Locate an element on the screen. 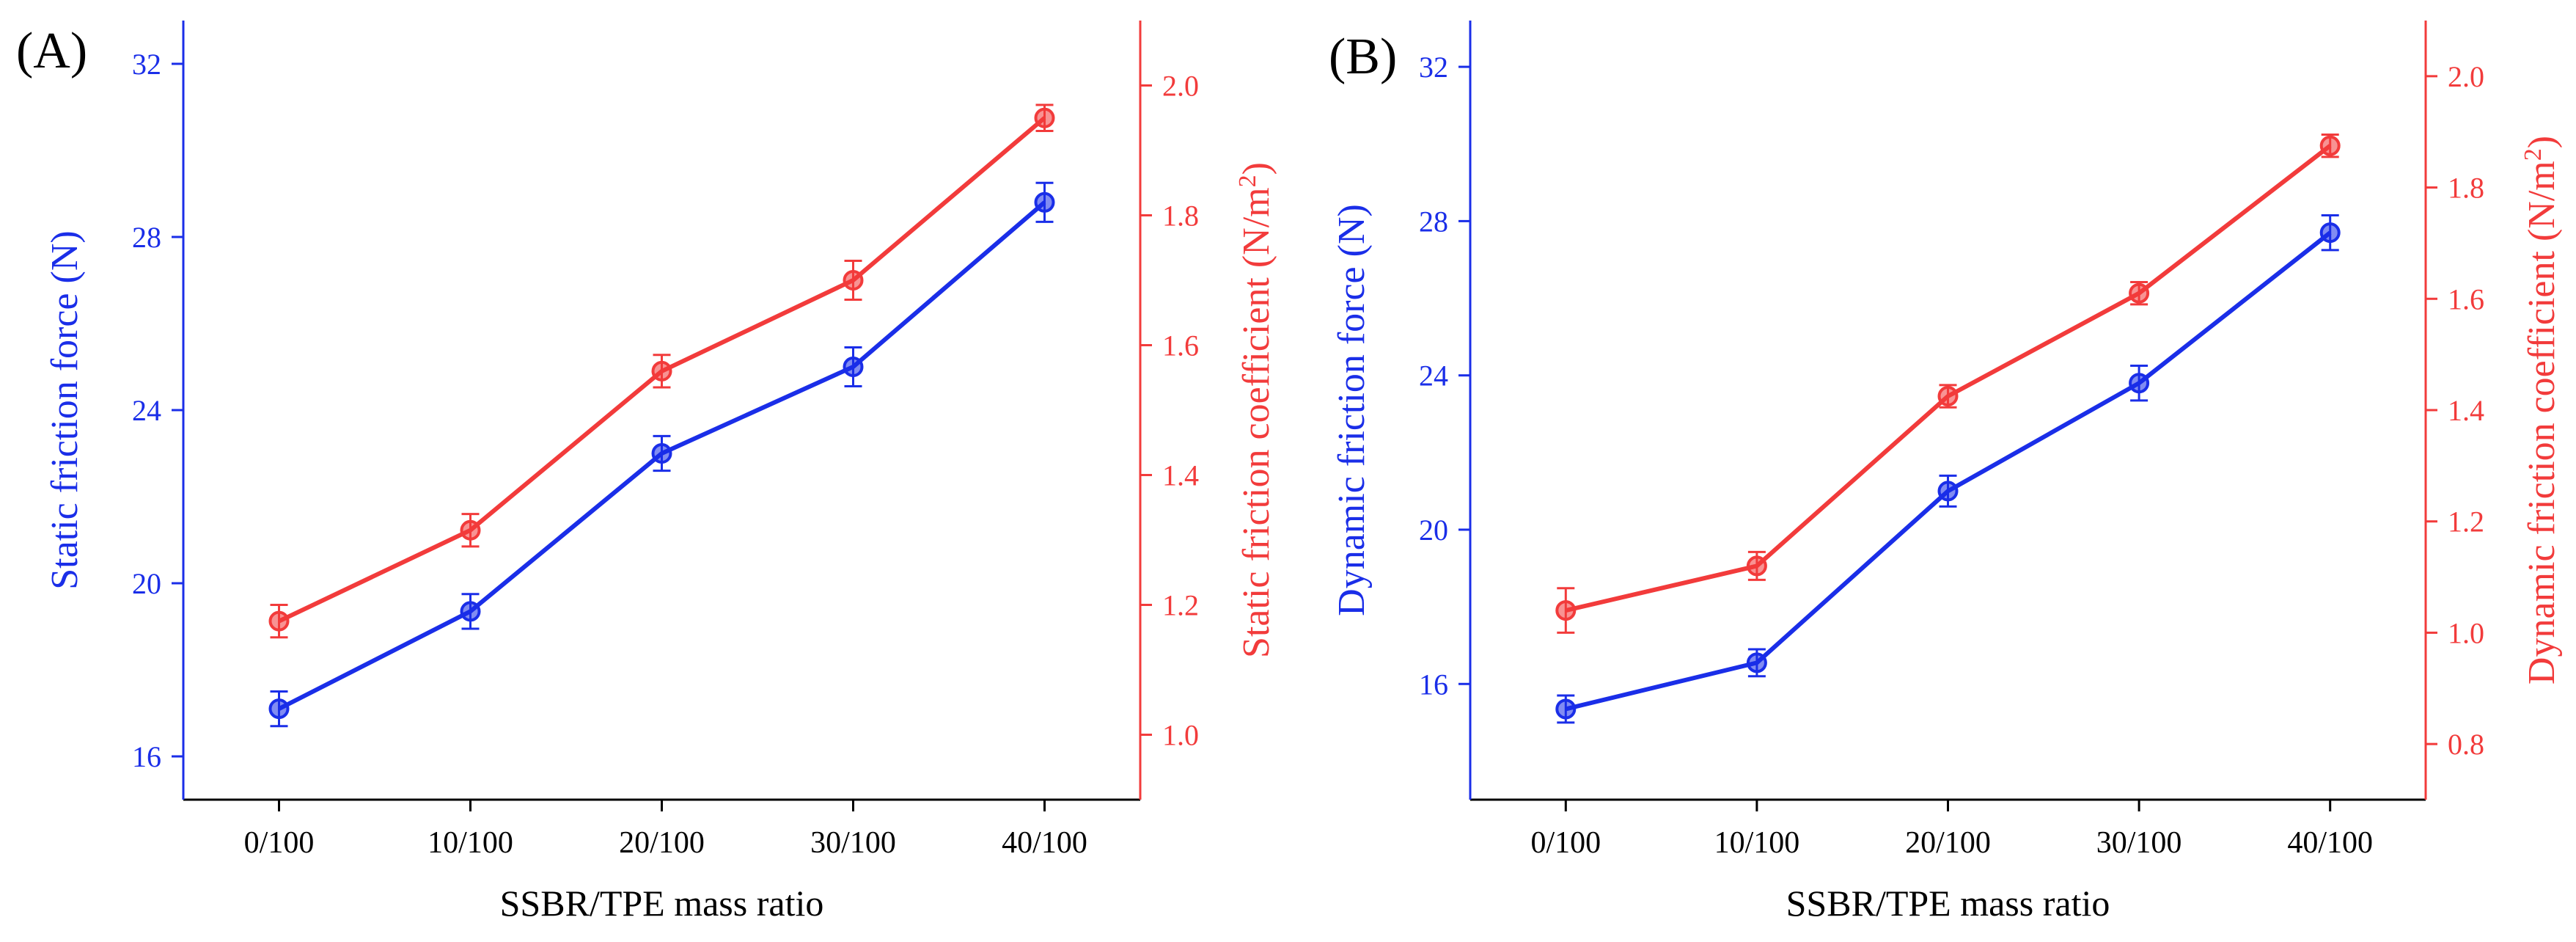  right-y-axis-title: Static friction coefficient (N/m2) is located at coordinates (1256, 410).